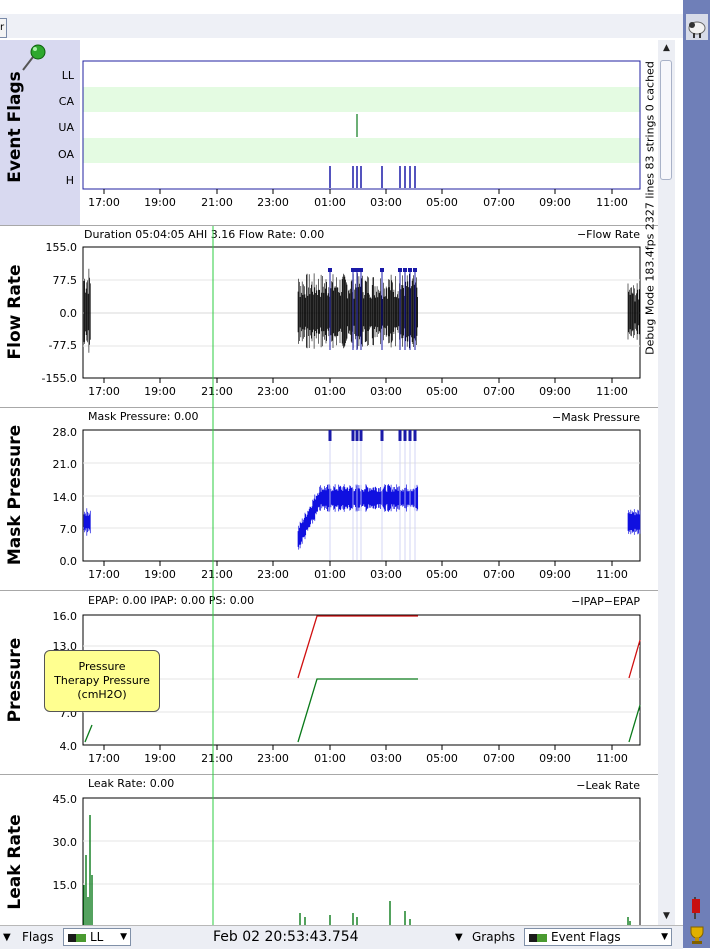 The width and height of the screenshot is (710, 949). What do you see at coordinates (598, 937) in the screenshot?
I see `graphs-select: Event Flags ▼` at bounding box center [598, 937].